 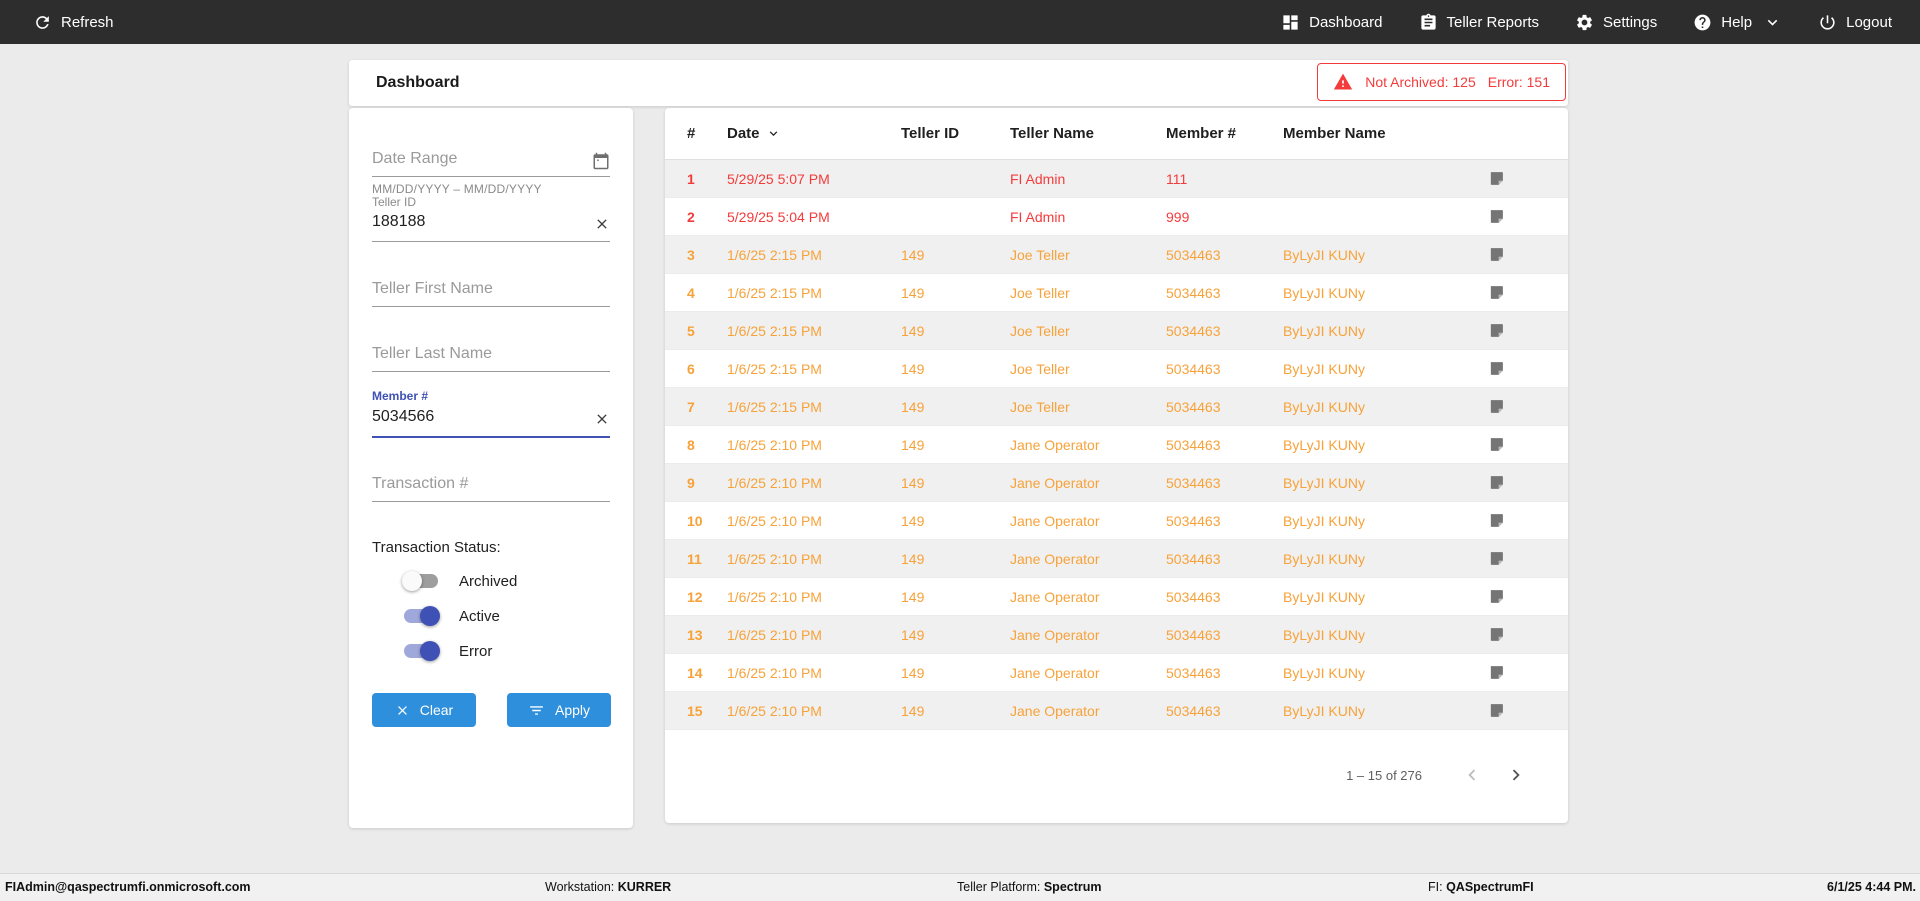 What do you see at coordinates (1518, 82) in the screenshot?
I see `alert-error-count: Error: 151` at bounding box center [1518, 82].